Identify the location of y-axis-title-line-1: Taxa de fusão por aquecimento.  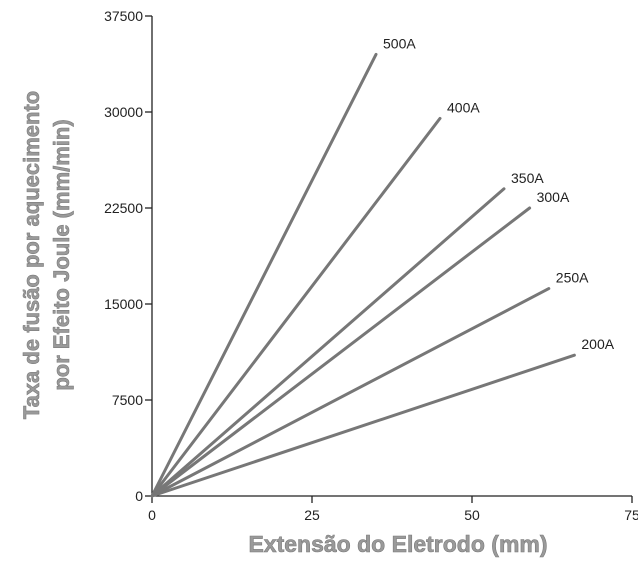
(31, 255).